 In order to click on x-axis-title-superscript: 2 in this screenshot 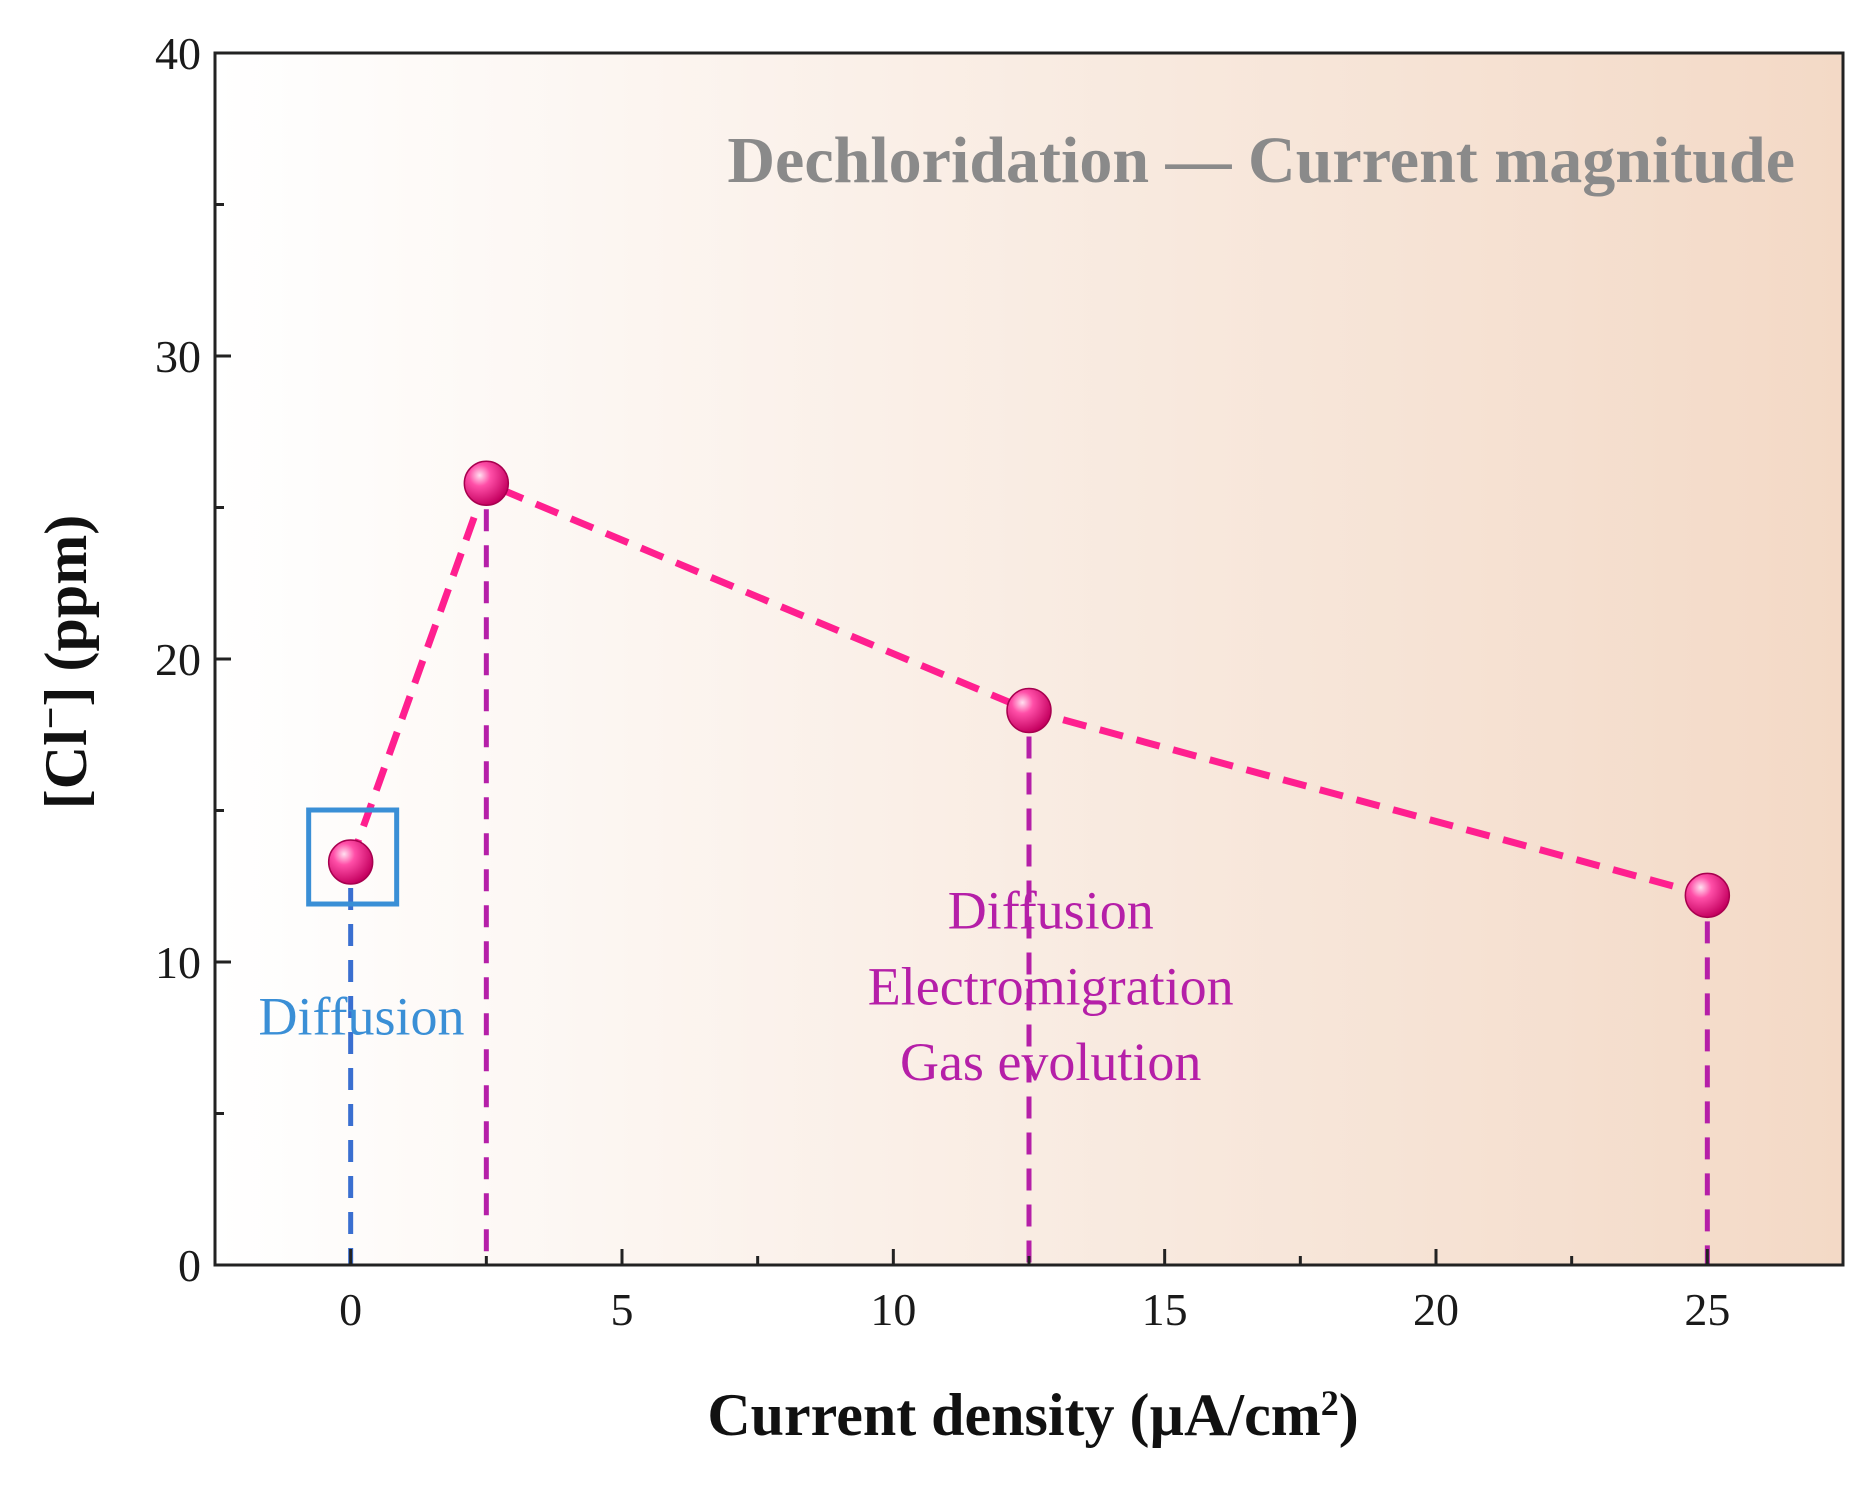, I will do `click(1330, 1403)`.